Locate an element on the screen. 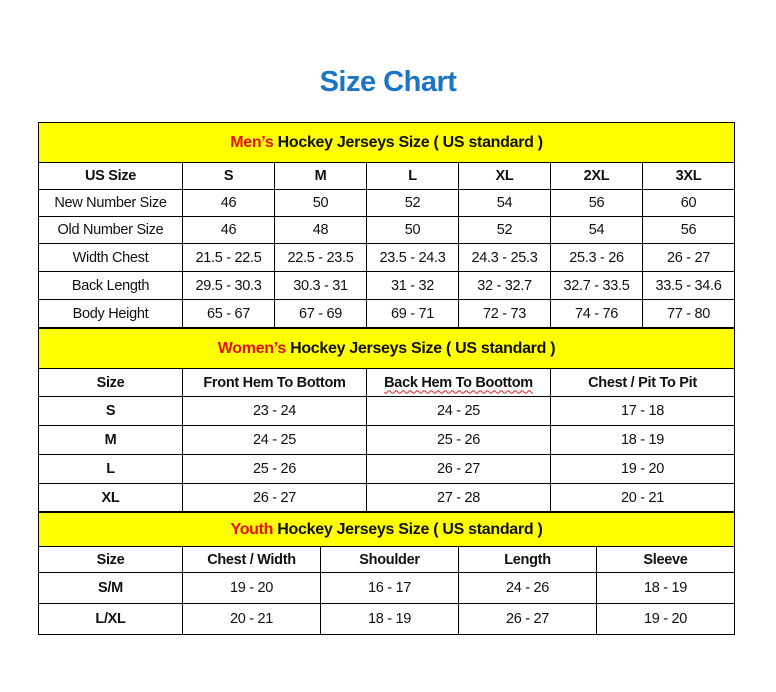 Image resolution: width=776 pixels, height=692 pixels. row-label: L is located at coordinates (110, 469).